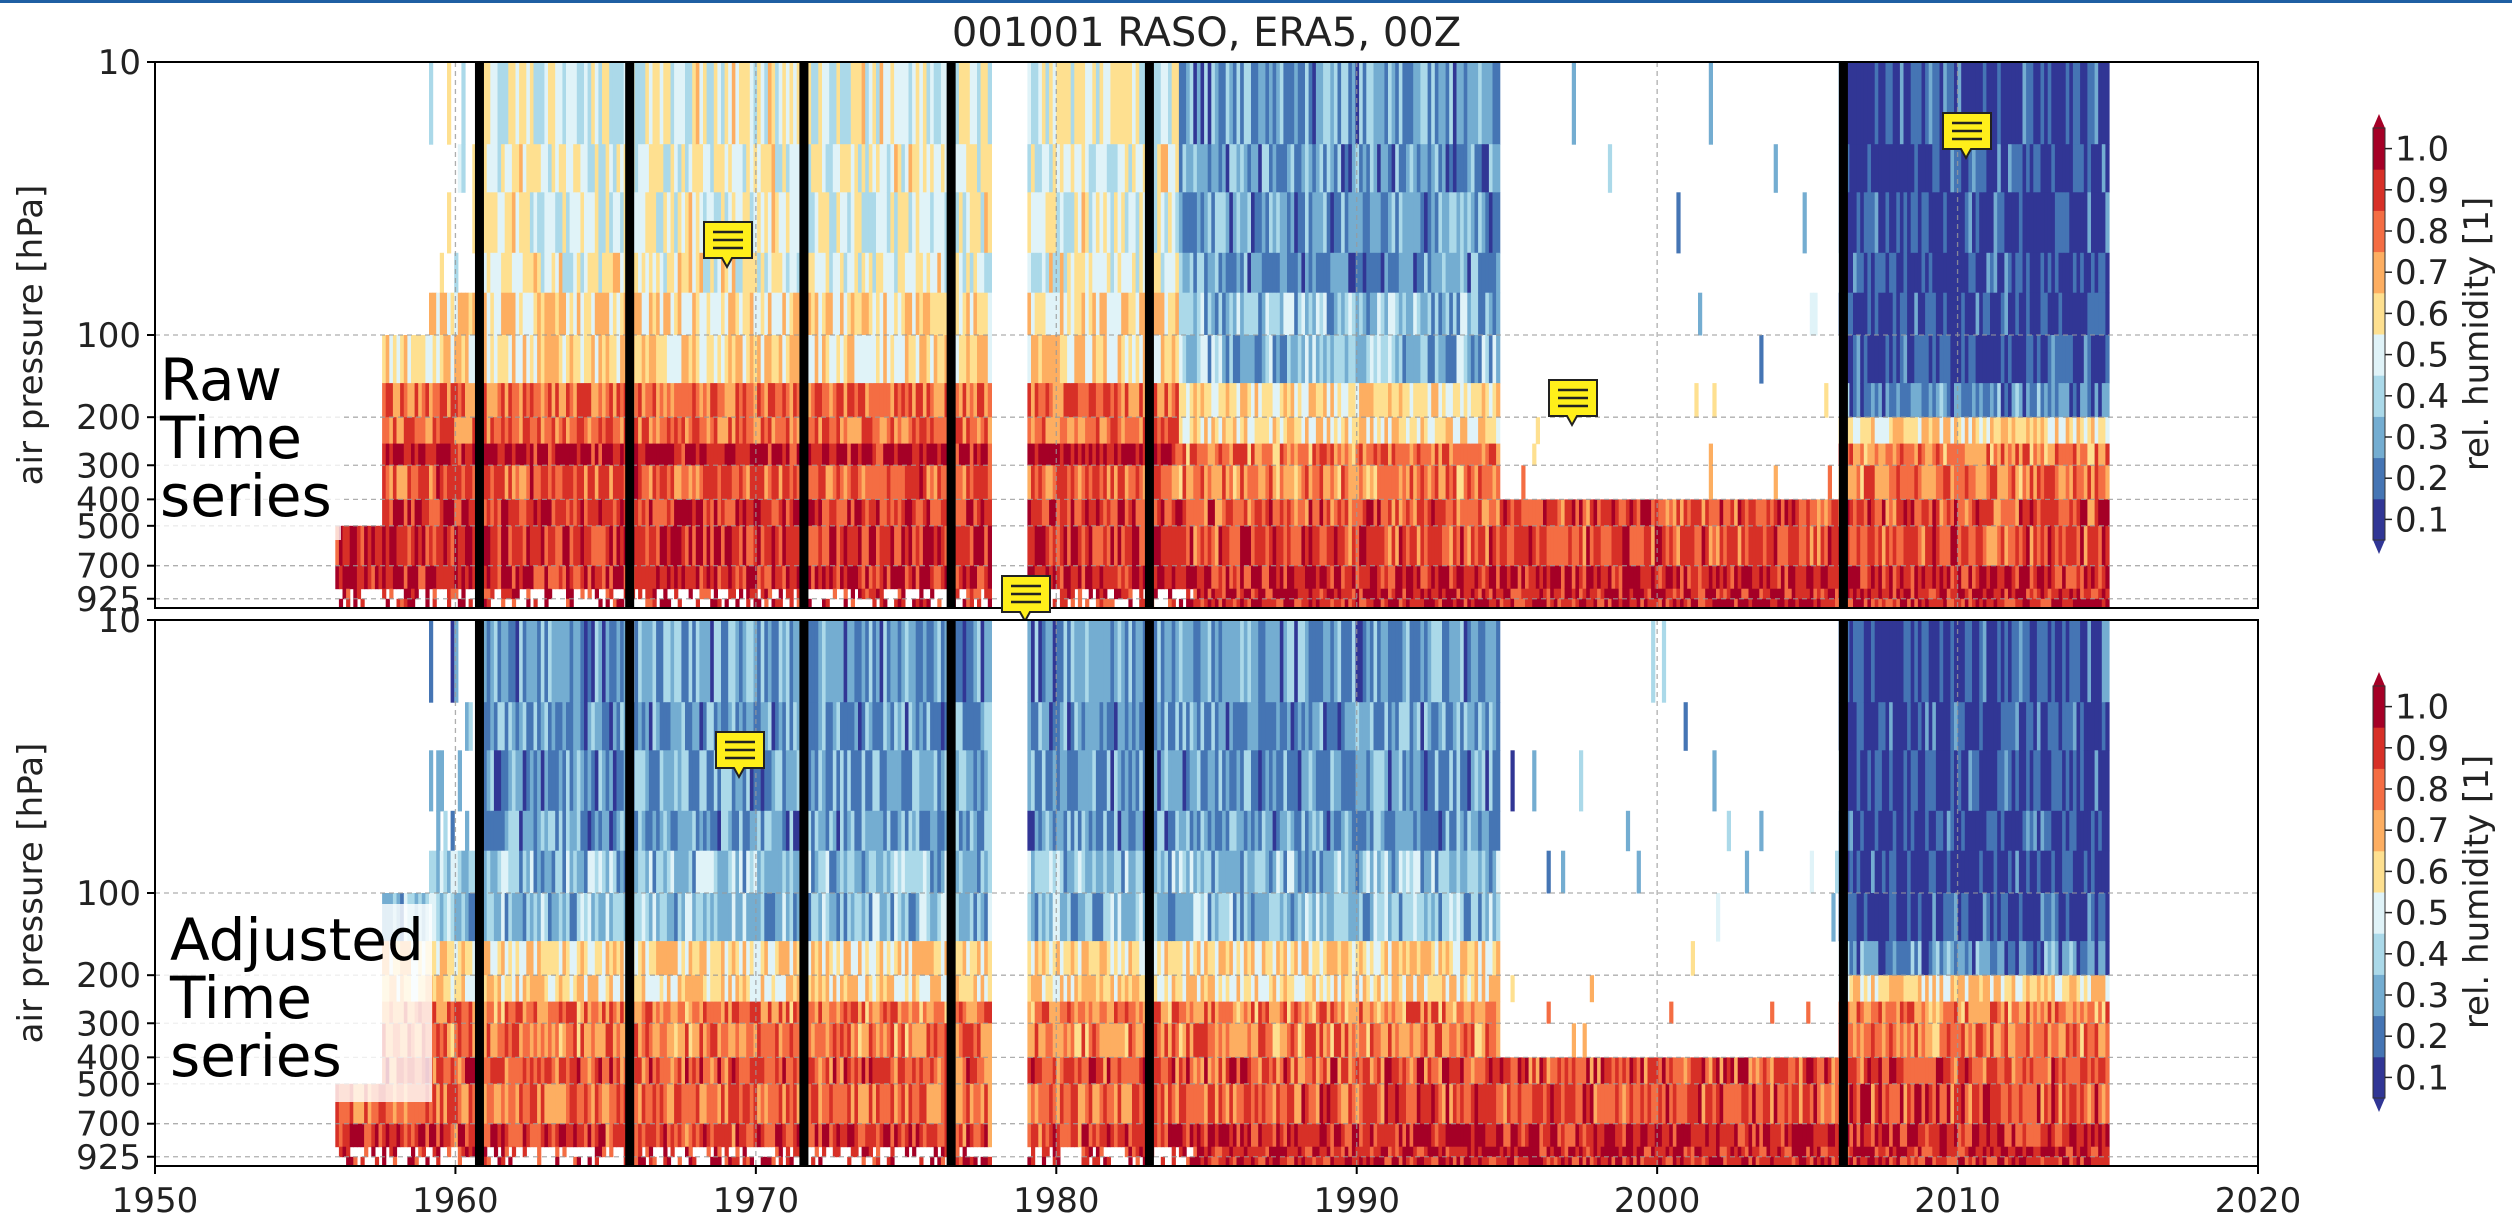 This screenshot has height=1227, width=2512. Describe the element at coordinates (1957, 1201) in the screenshot. I see `x-tick-label: 2010` at that location.